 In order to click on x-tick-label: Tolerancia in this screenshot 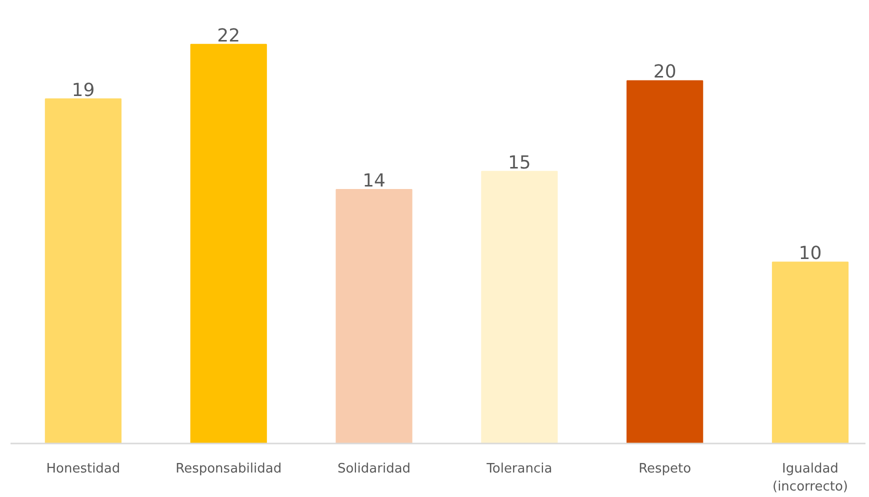, I will do `click(519, 469)`.